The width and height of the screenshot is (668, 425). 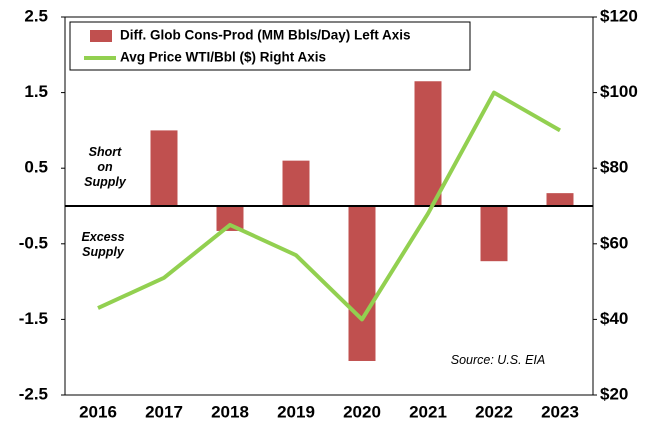 What do you see at coordinates (296, 411) in the screenshot?
I see `x-tick-label: 2019` at bounding box center [296, 411].